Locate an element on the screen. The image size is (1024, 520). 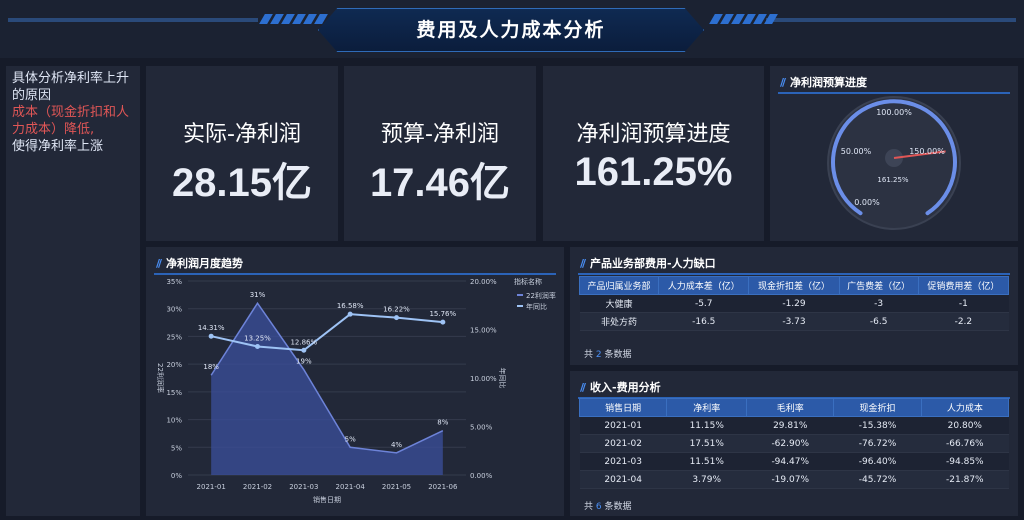
x-tick-label: 2021-02 is located at coordinates (257, 487).